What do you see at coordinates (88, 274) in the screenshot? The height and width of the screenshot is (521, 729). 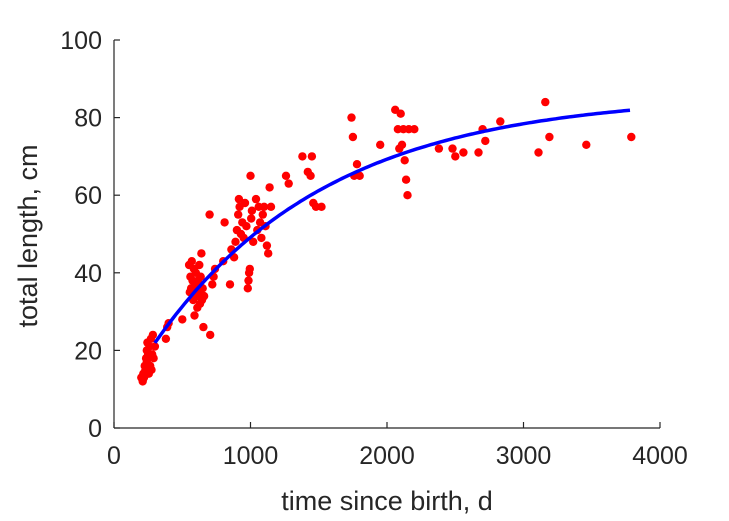 I see `y-tick-label: 40` at bounding box center [88, 274].